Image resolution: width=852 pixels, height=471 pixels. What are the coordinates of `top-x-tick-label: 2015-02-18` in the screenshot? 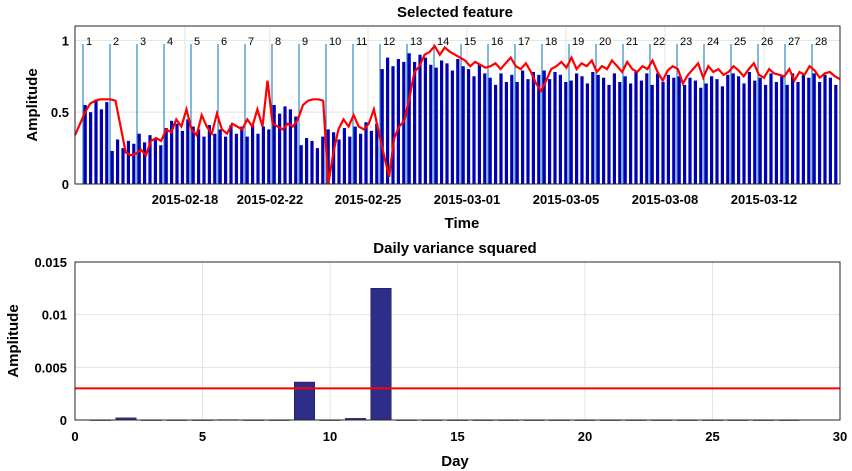 It's located at (185, 199).